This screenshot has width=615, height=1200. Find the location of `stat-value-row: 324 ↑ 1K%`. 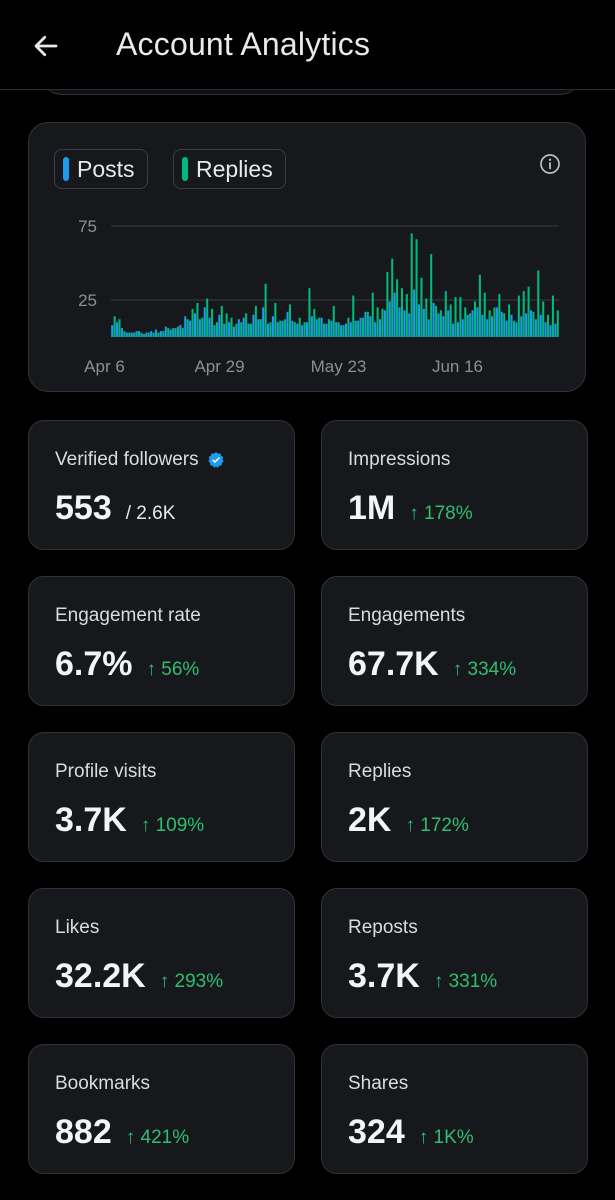

stat-value-row: 324 ↑ 1K% is located at coordinates (411, 1132).